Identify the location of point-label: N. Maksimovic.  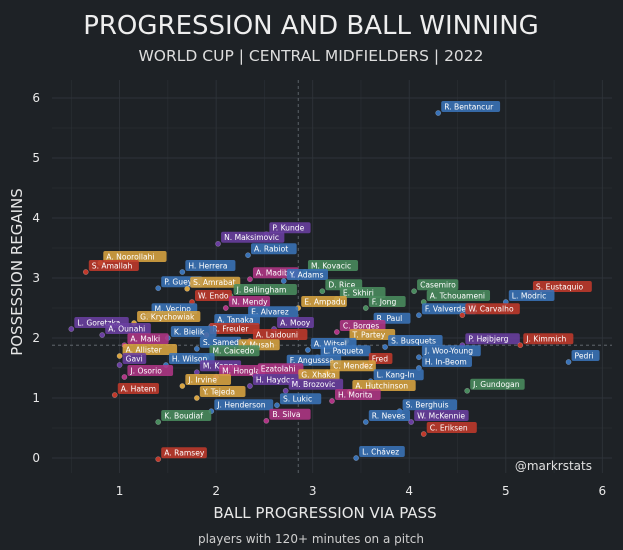
(251, 237).